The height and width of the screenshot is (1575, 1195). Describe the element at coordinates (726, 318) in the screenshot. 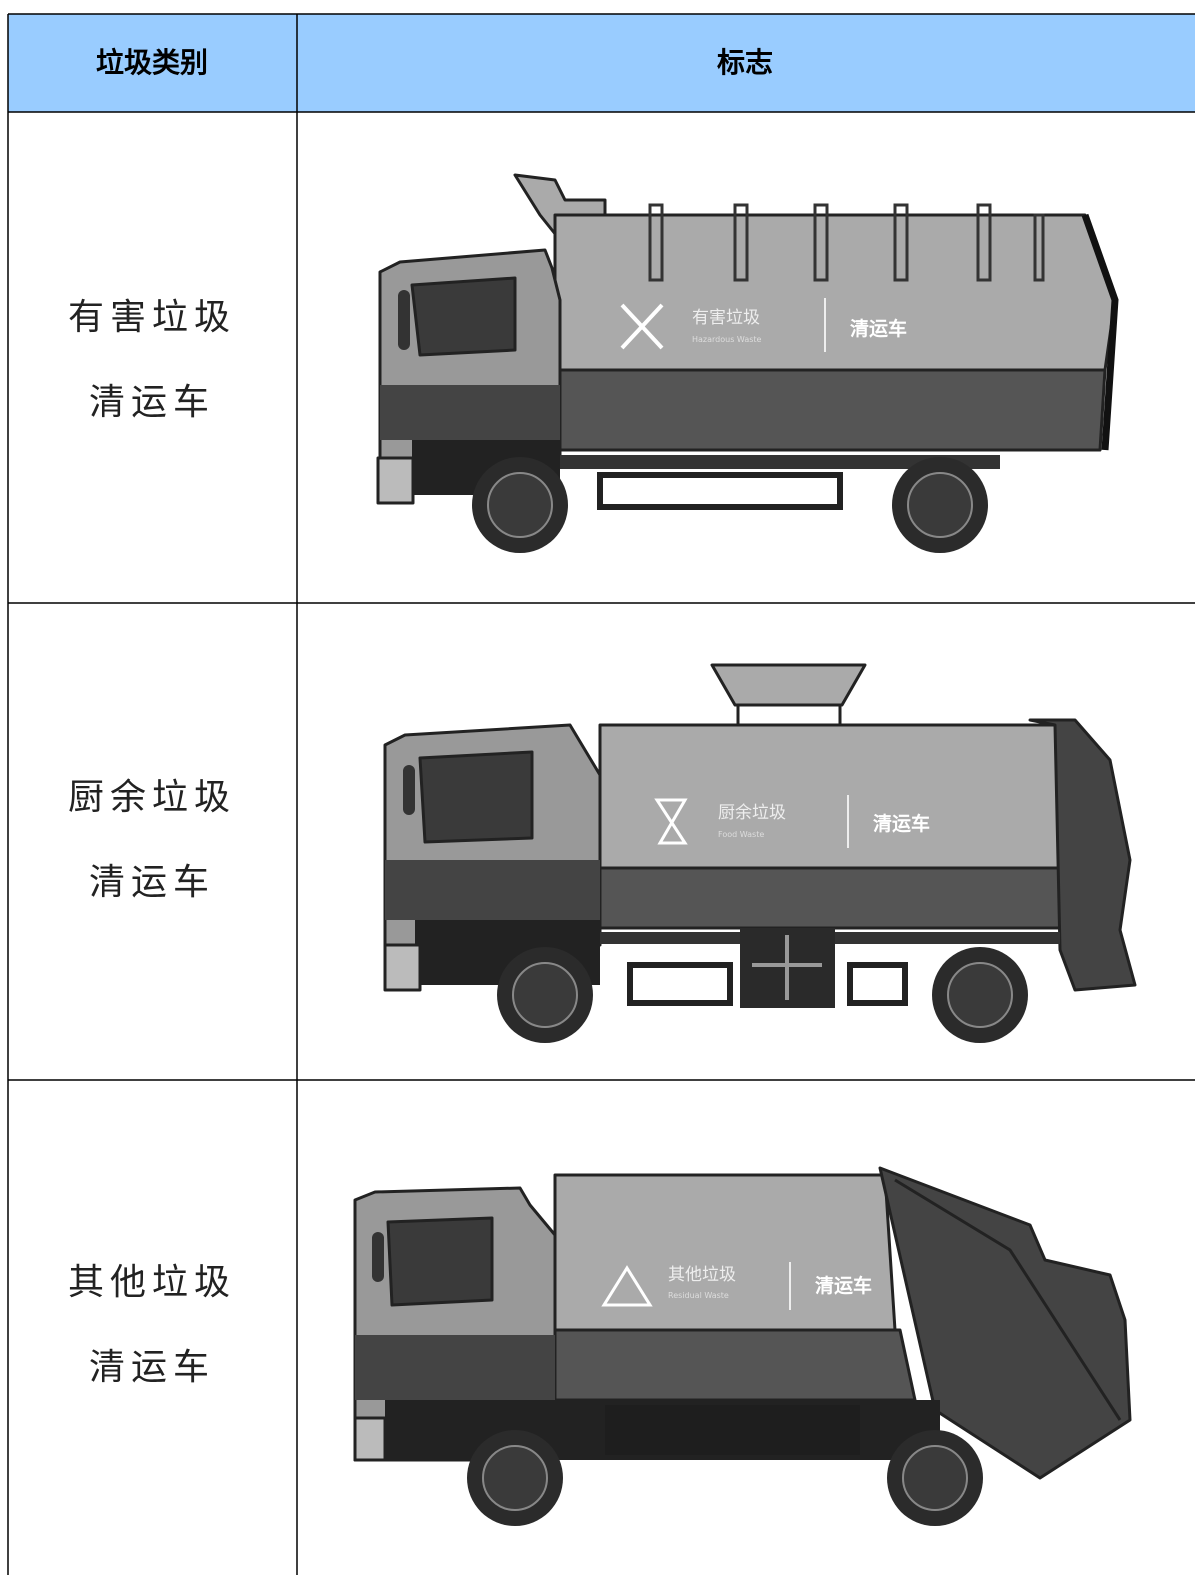

I see `sign-name: 有害垃圾` at that location.